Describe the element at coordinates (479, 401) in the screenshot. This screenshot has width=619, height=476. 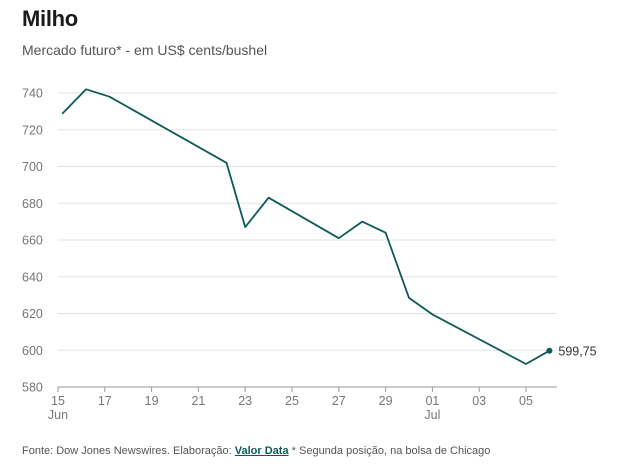
I see `x-tick-label: 03` at that location.